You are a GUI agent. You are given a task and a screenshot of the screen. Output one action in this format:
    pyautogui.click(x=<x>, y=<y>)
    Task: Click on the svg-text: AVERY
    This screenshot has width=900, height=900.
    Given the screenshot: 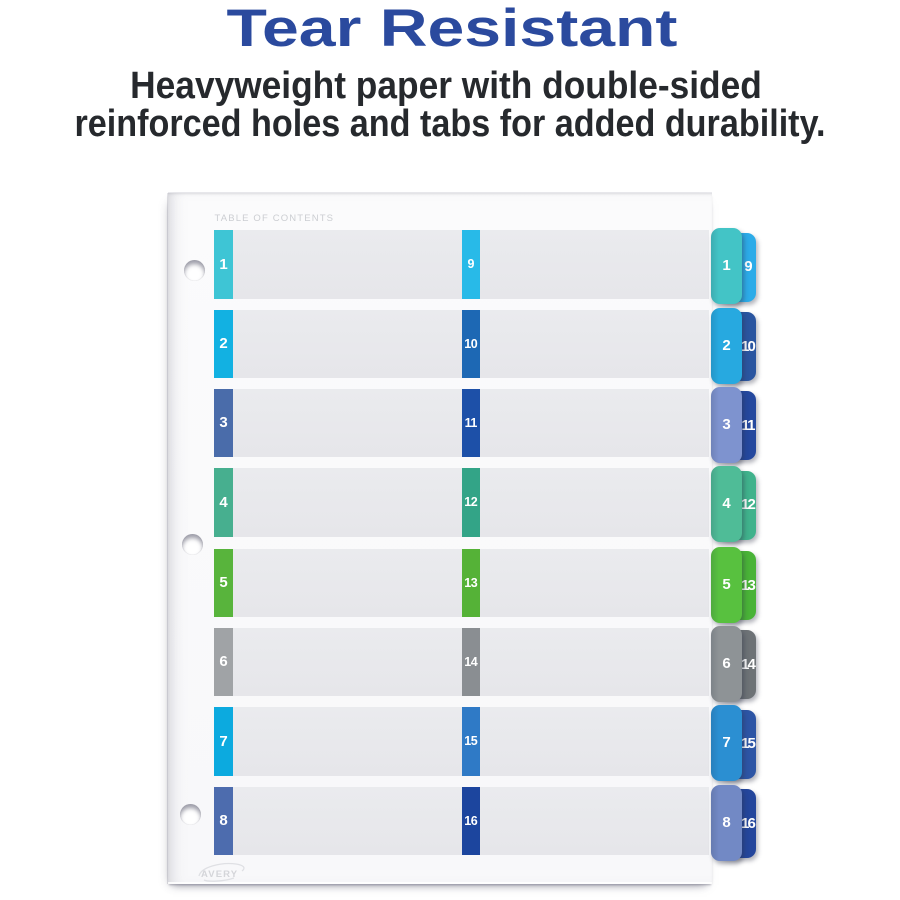 What is the action you would take?
    pyautogui.click(x=219, y=874)
    